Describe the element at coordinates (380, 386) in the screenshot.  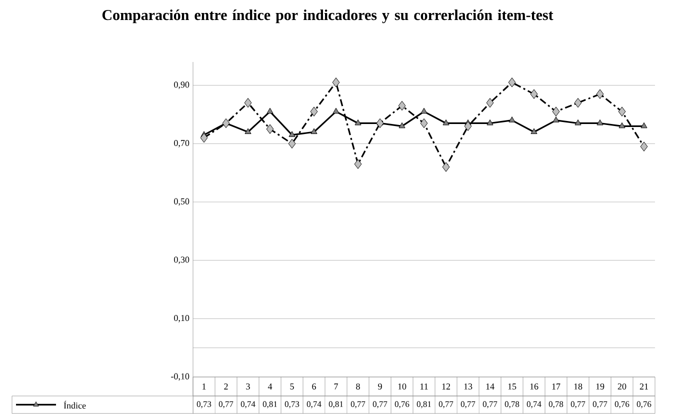
I see `x-tick-label: 9` at that location.